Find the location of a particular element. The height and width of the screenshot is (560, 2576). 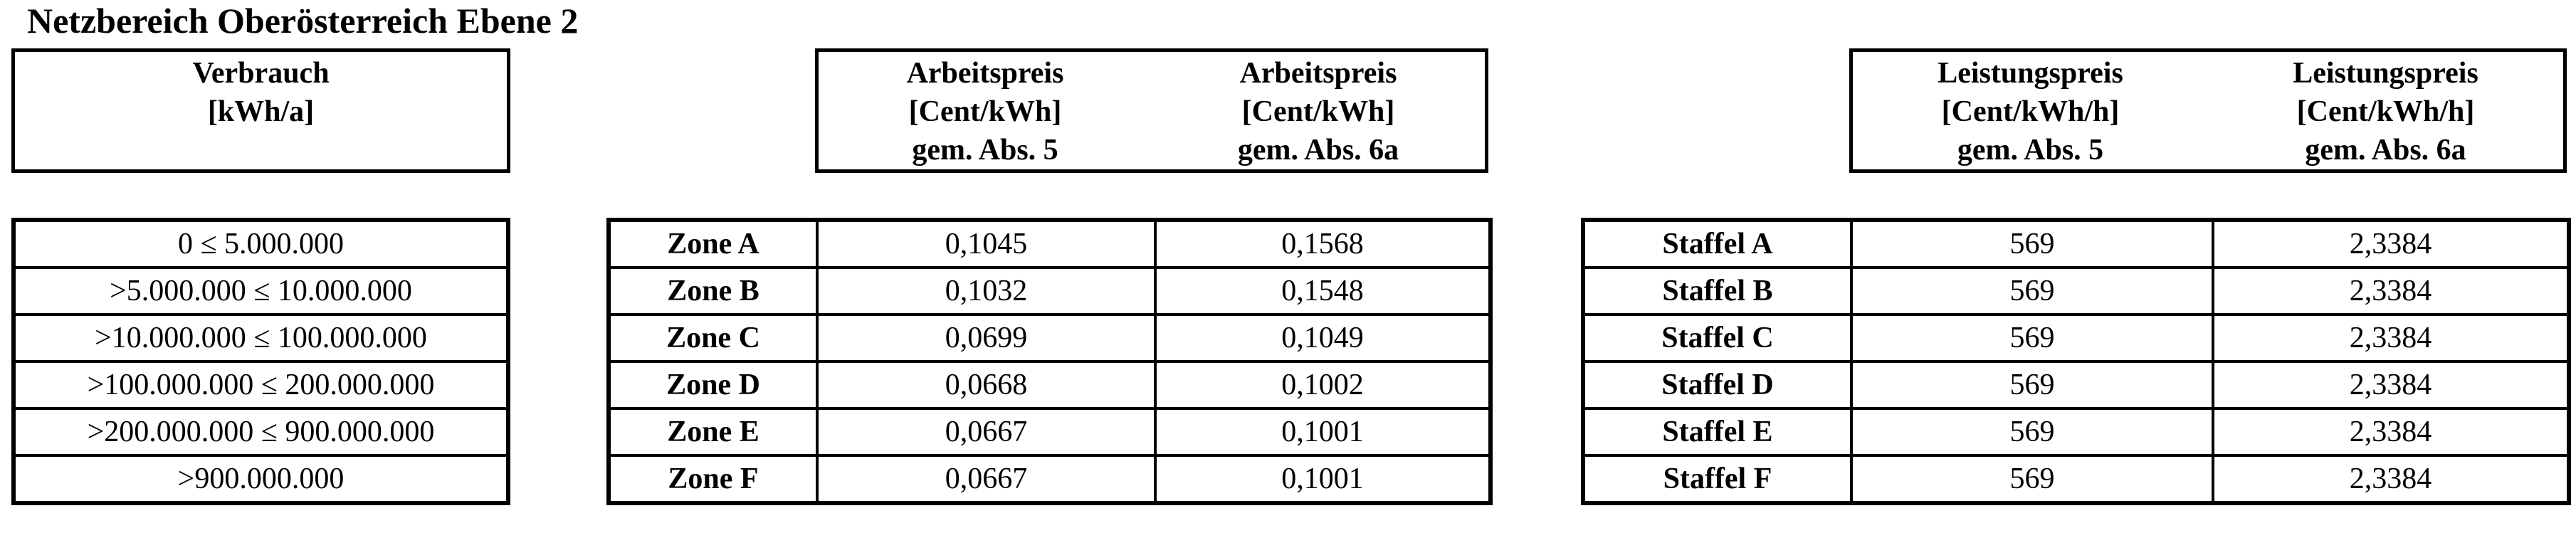

staffel-label-cell: Staffel C is located at coordinates (1718, 338).